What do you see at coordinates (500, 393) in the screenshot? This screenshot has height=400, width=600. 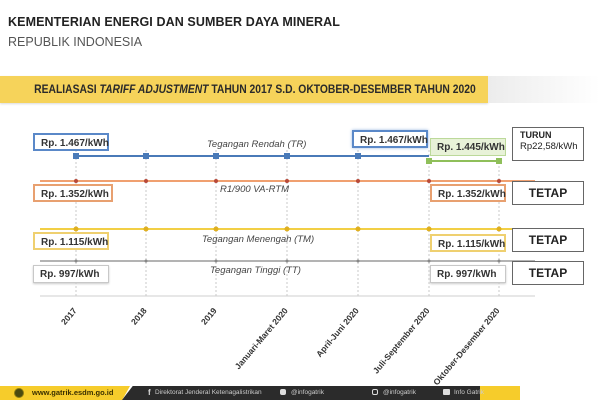 I see `footer-yellow-end` at bounding box center [500, 393].